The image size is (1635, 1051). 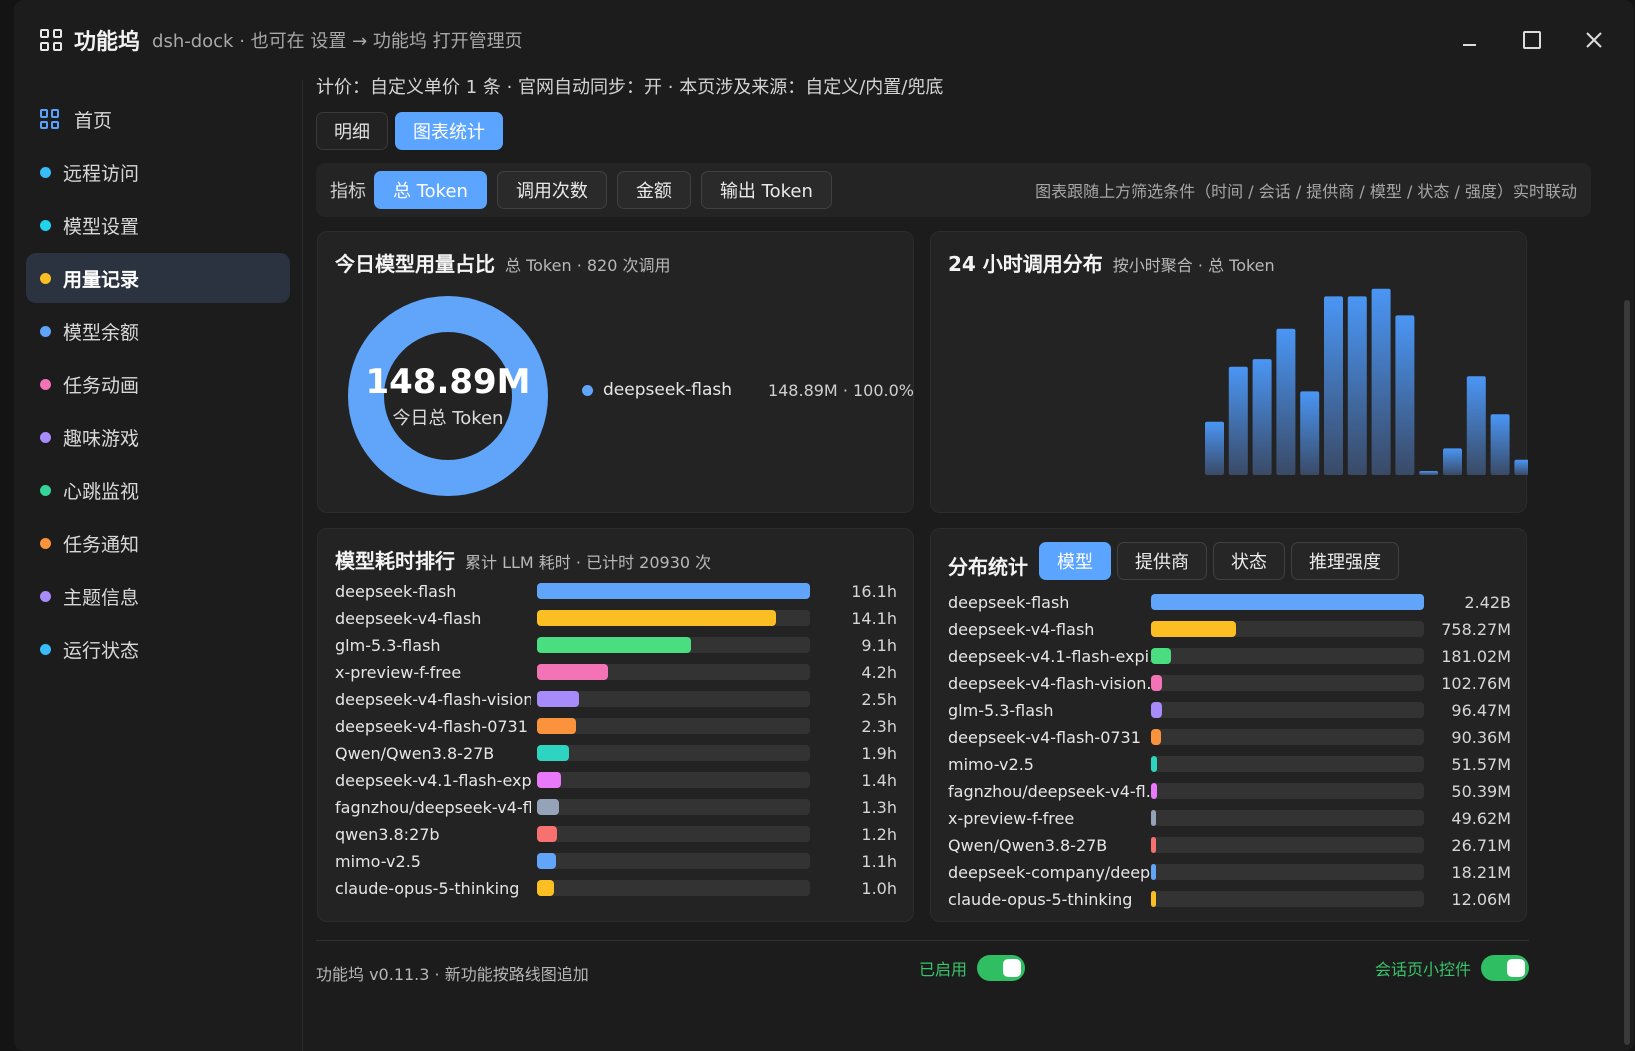 What do you see at coordinates (158, 437) in the screenshot?
I see `sidebar-item-fun-games: 趣味游戏` at bounding box center [158, 437].